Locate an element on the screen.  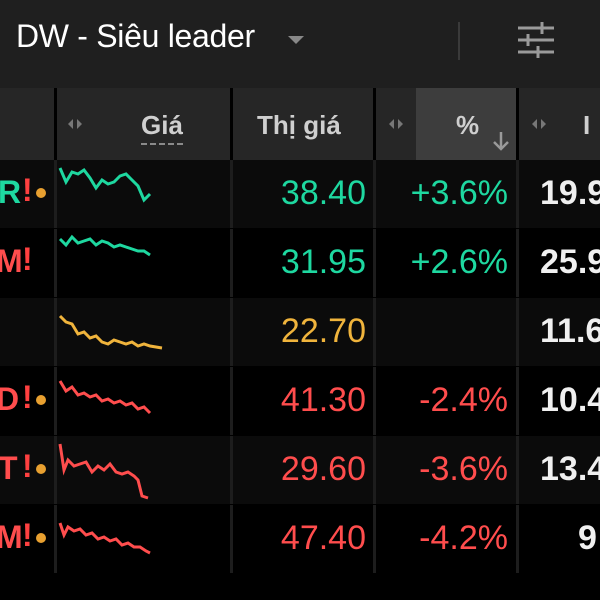
table-header: Giá Thị giá % I is located at coordinates (300, 124).